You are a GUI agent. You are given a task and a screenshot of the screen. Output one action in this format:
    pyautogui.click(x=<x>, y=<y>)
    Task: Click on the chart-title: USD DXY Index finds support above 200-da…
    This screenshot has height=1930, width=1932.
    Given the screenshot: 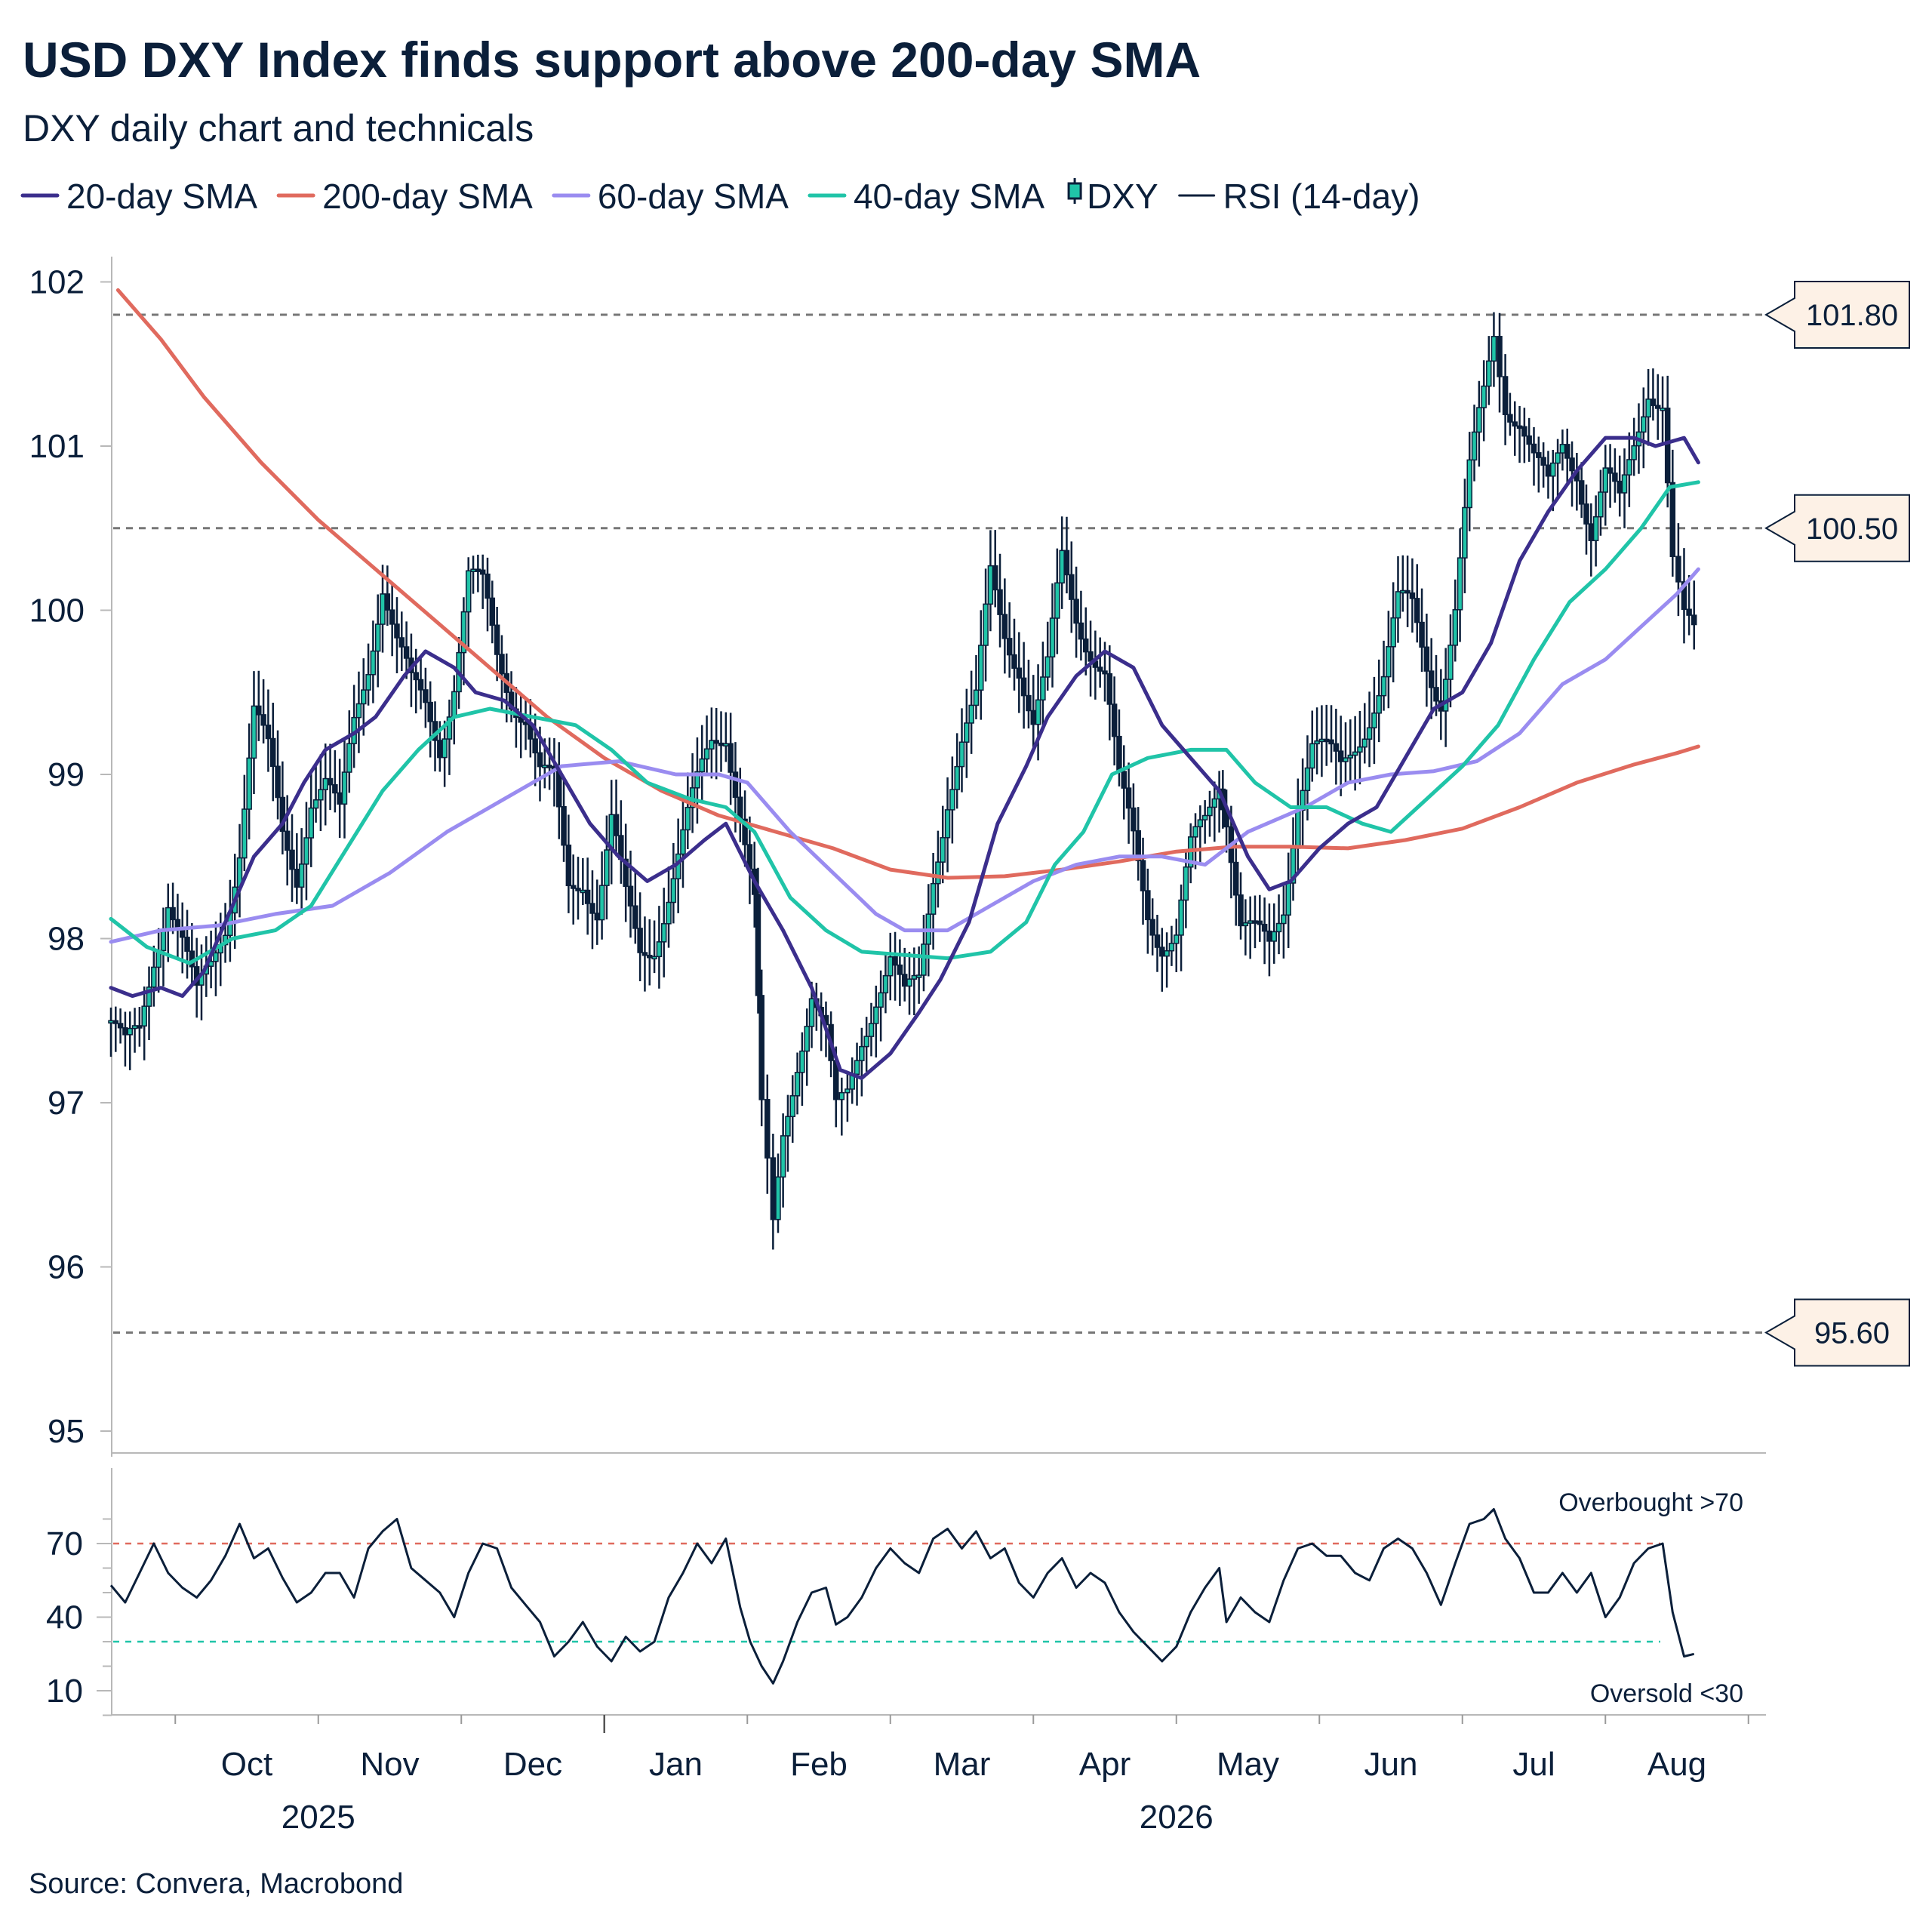 What is the action you would take?
    pyautogui.click(x=612, y=60)
    